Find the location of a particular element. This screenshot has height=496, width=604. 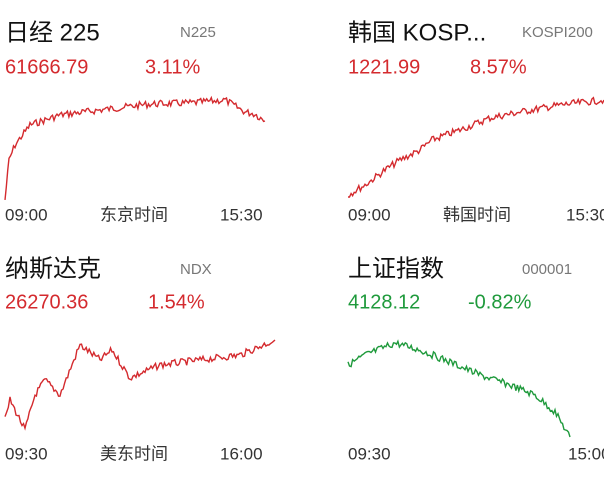

change: 3.11% is located at coordinates (172, 67).